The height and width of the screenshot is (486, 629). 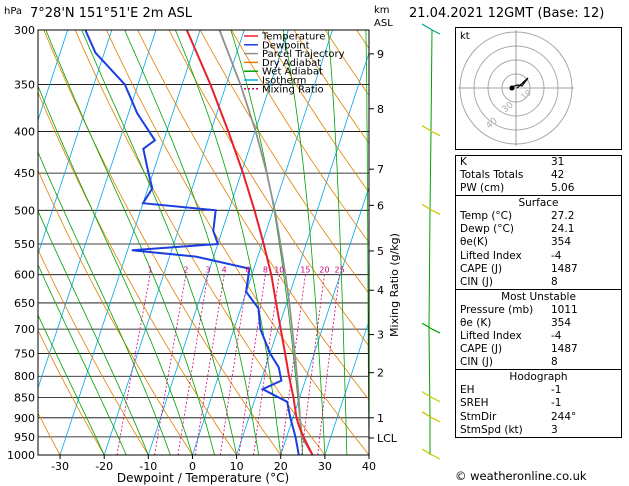 What do you see at coordinates (213, 464) in the screenshot?
I see `temperature-axis: -30 -20 -10 0 10 20 30 40` at bounding box center [213, 464].